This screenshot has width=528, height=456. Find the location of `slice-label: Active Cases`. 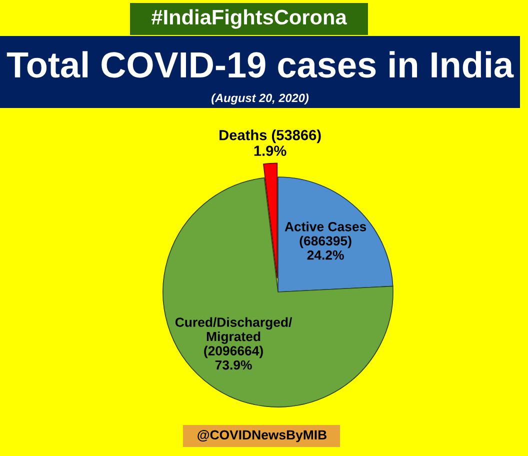

slice-label: Active Cases is located at coordinates (325, 227).